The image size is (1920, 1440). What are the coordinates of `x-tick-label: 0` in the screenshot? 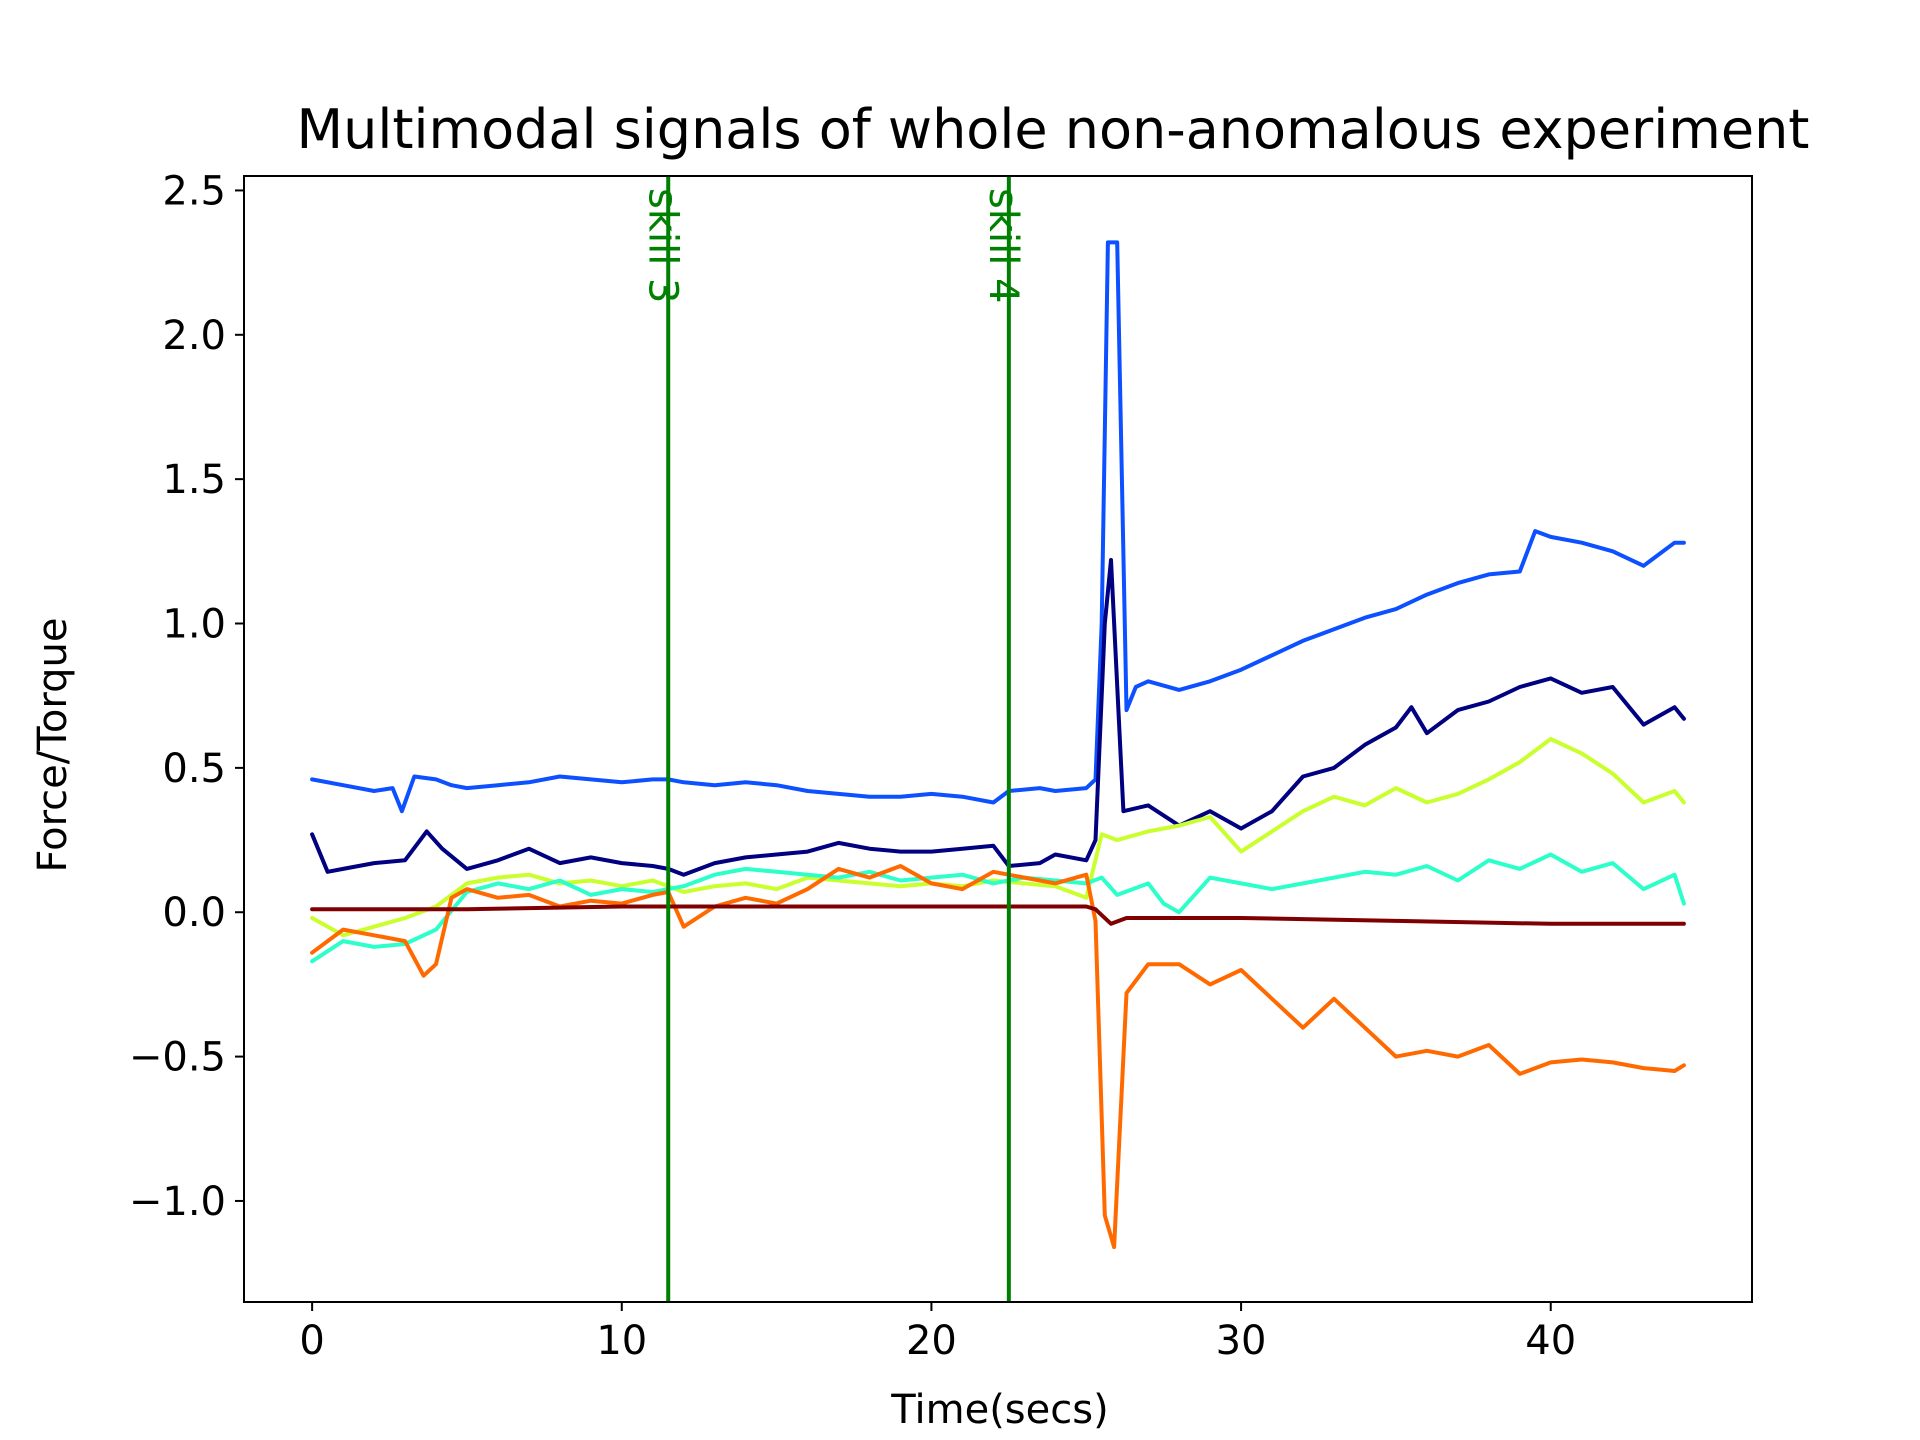 It's located at (311, 1341).